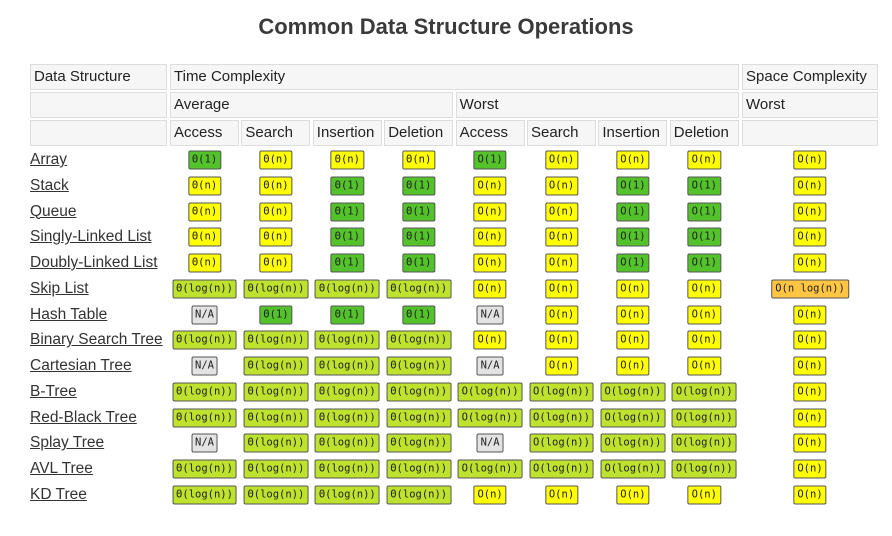  Describe the element at coordinates (53, 211) in the screenshot. I see `structure-link: Queue` at that location.